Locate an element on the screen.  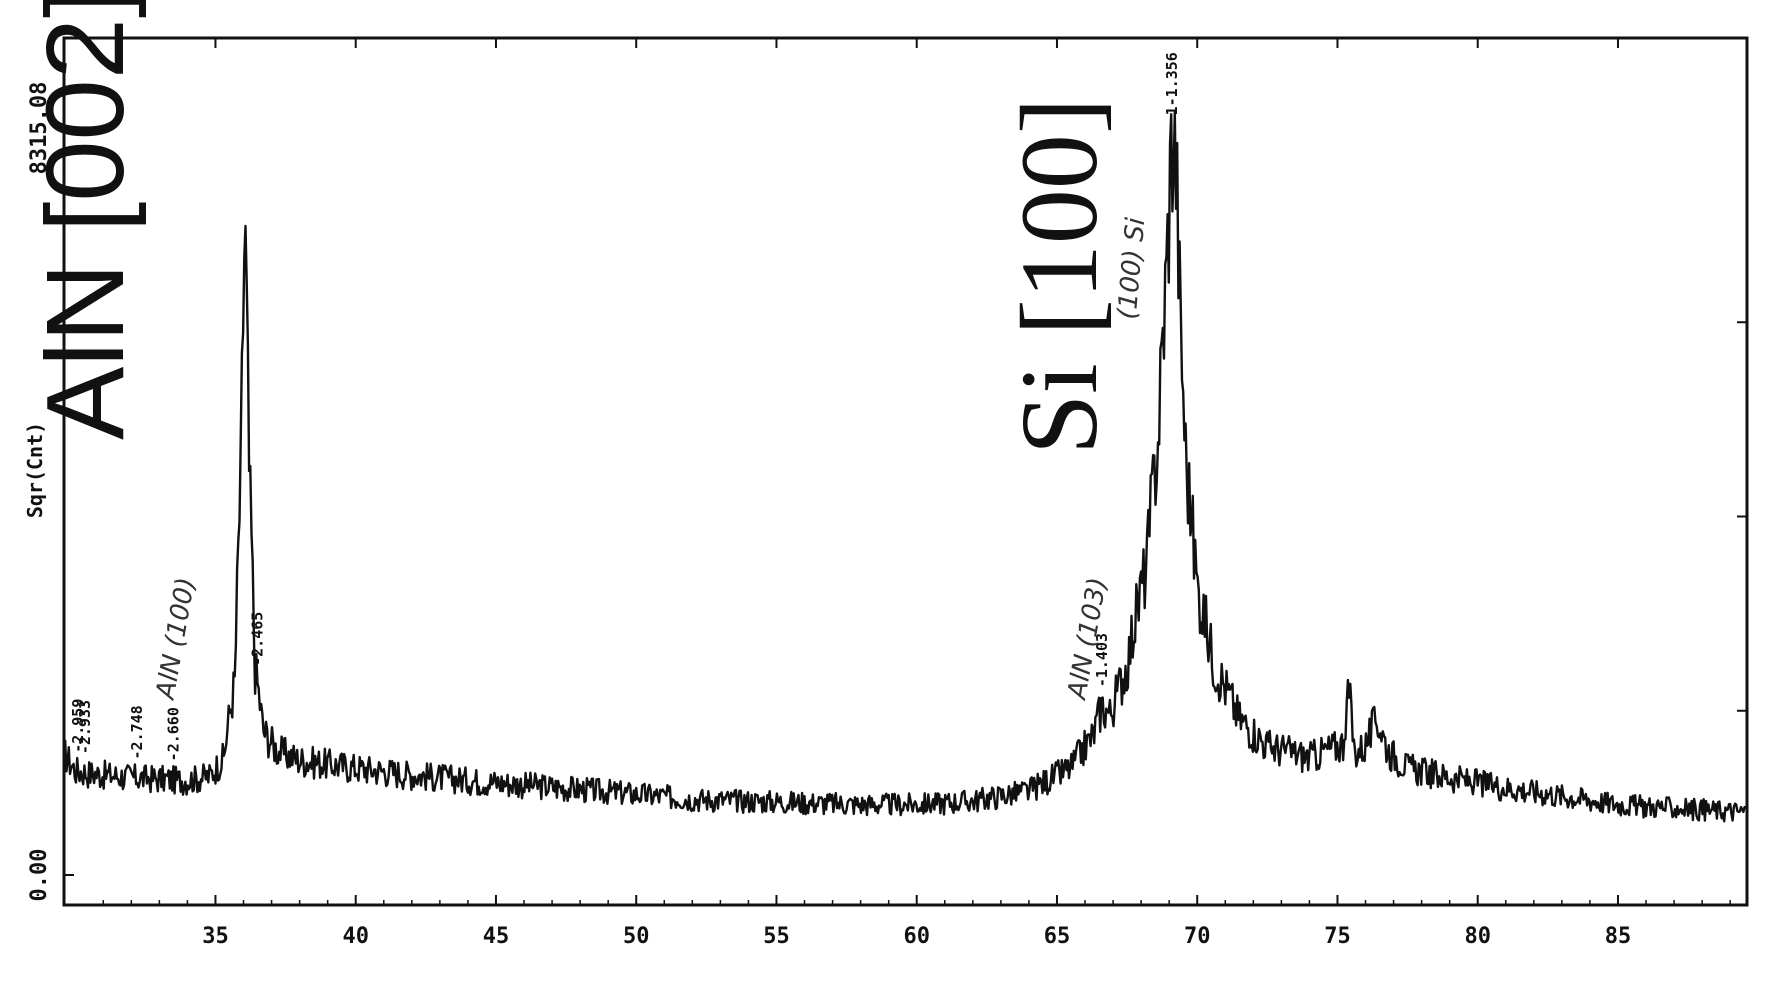
peak-label: -2.465 is located at coordinates (258, 639).